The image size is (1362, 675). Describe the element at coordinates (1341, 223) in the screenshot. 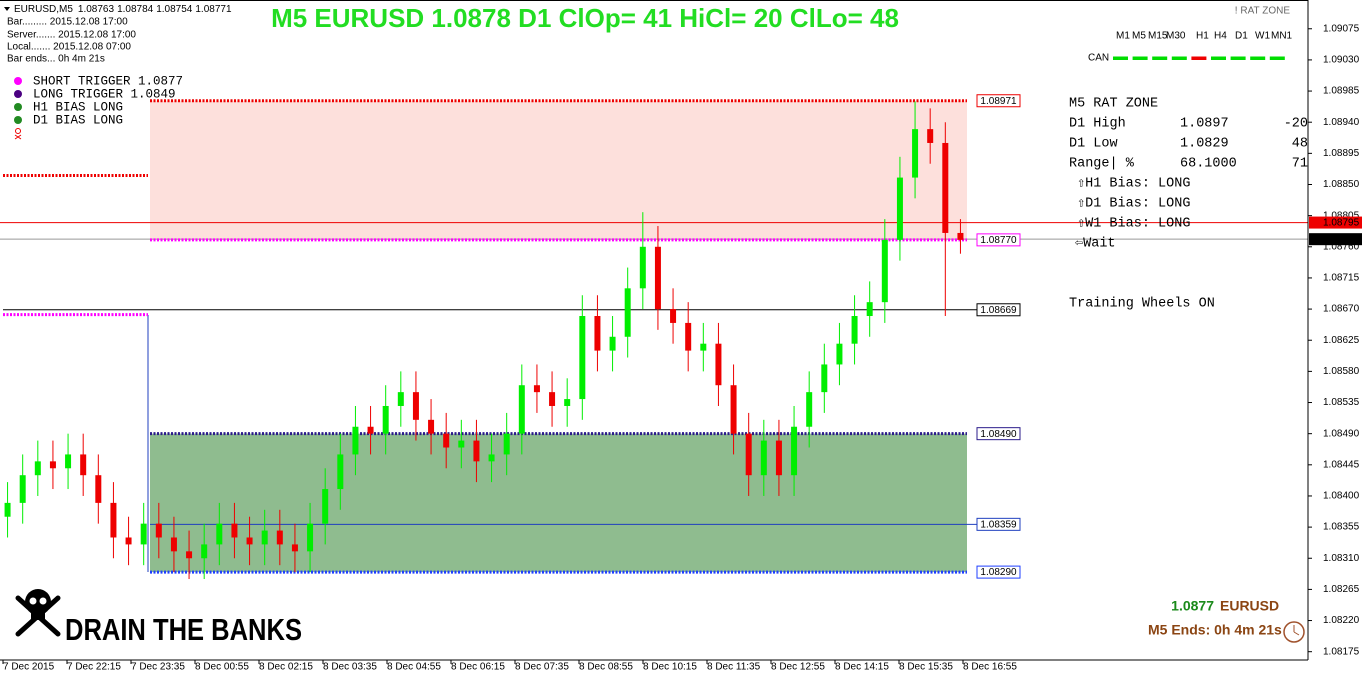

I see `axis-tag: 1.08795` at that location.